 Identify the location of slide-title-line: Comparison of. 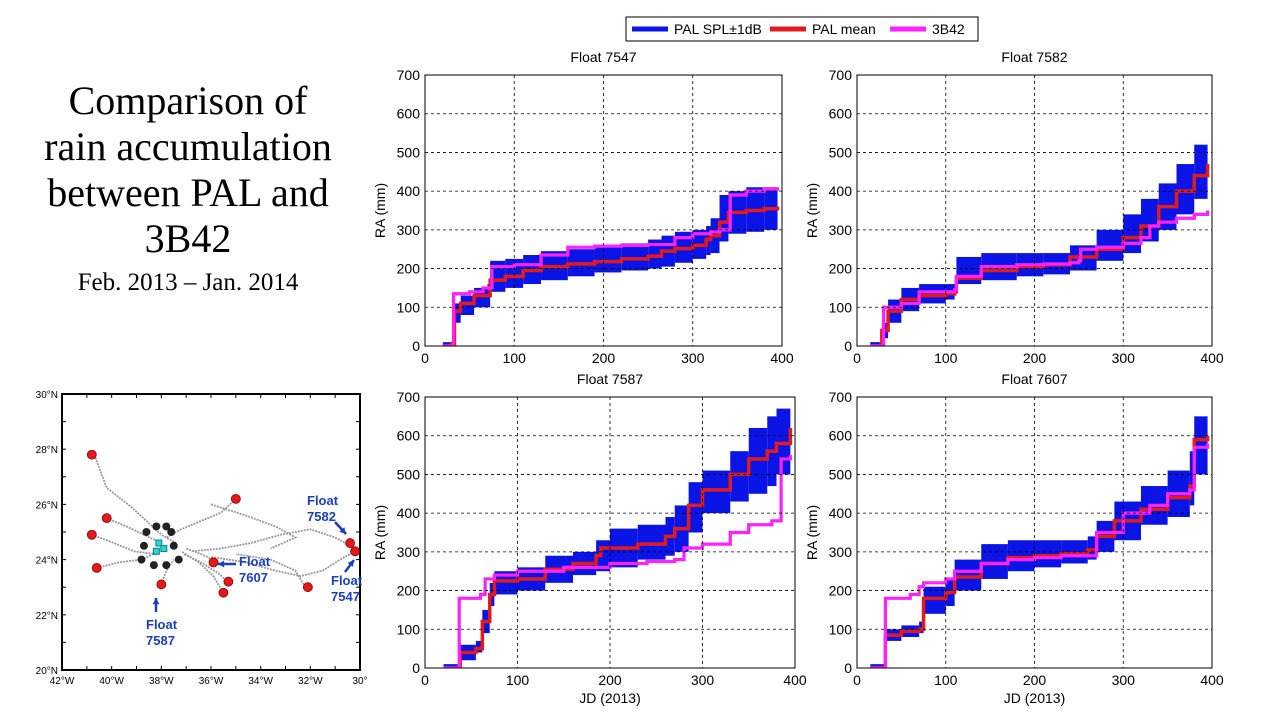
(188, 100).